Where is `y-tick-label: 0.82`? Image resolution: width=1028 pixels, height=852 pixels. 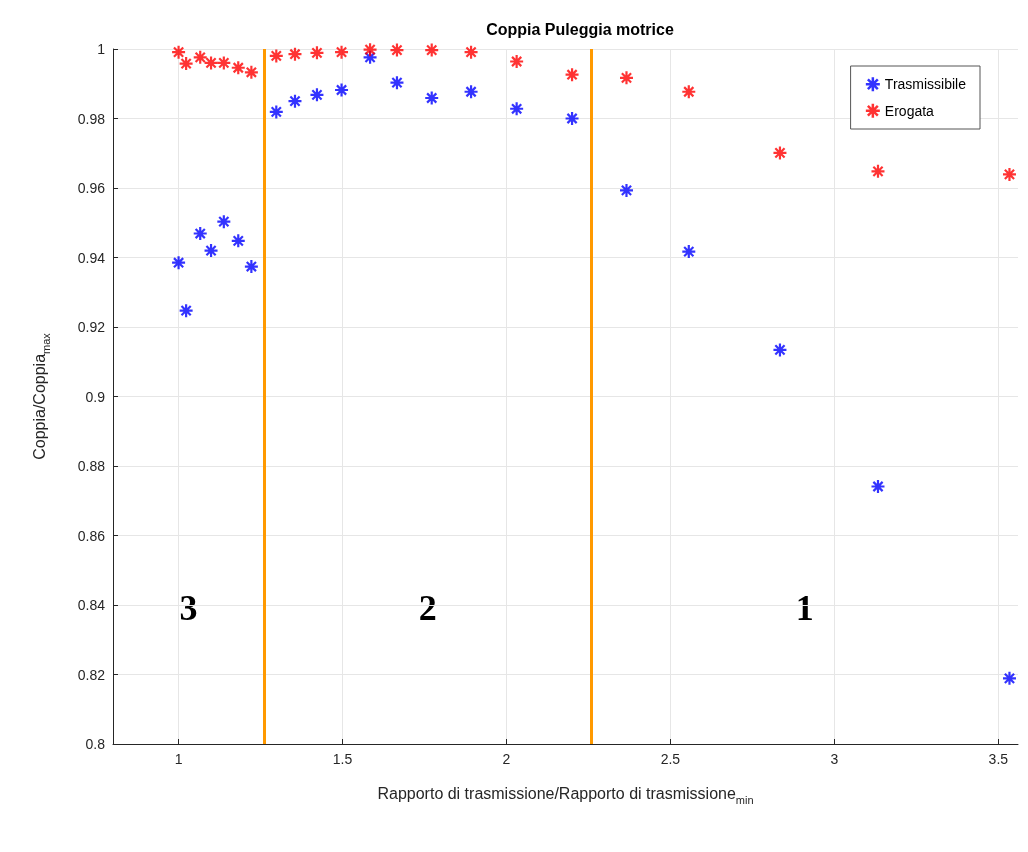
y-tick-label: 0.82 is located at coordinates (91, 674).